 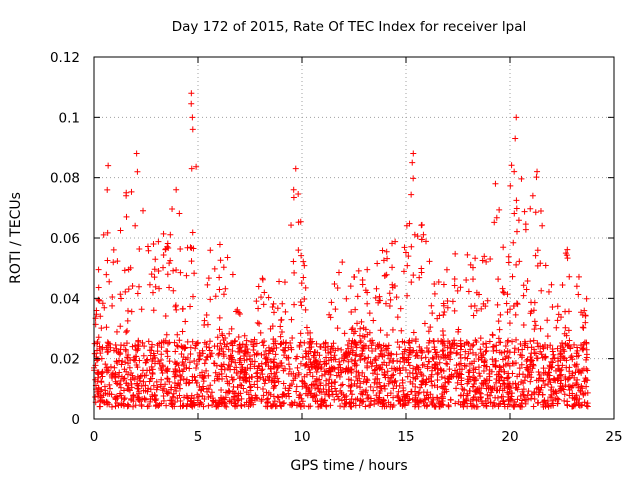 What do you see at coordinates (405, 437) in the screenshot?
I see `x-tick-label: 15` at bounding box center [405, 437].